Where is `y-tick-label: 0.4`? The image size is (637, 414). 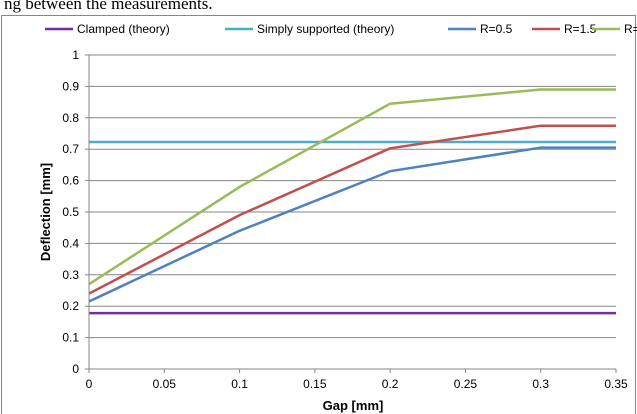
y-tick-label: 0.4 is located at coordinates (70, 243).